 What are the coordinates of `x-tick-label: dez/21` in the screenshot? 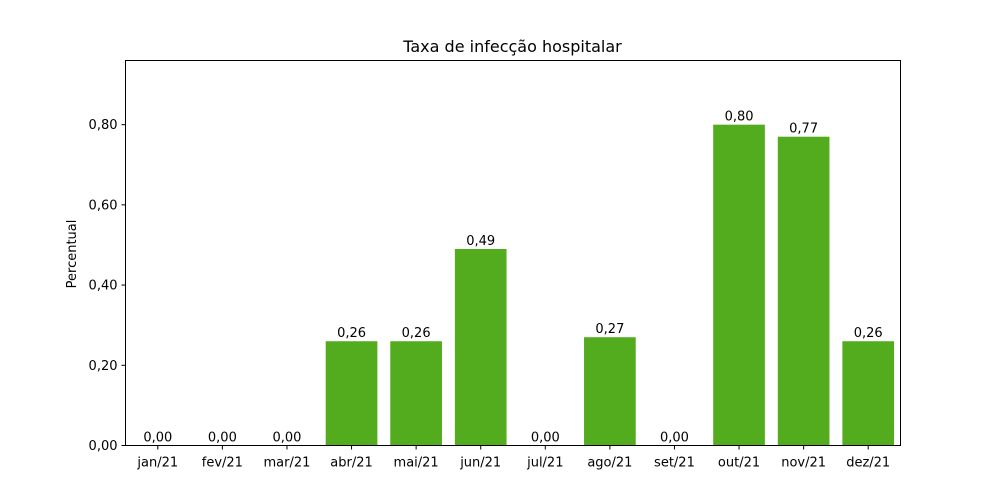 It's located at (868, 463).